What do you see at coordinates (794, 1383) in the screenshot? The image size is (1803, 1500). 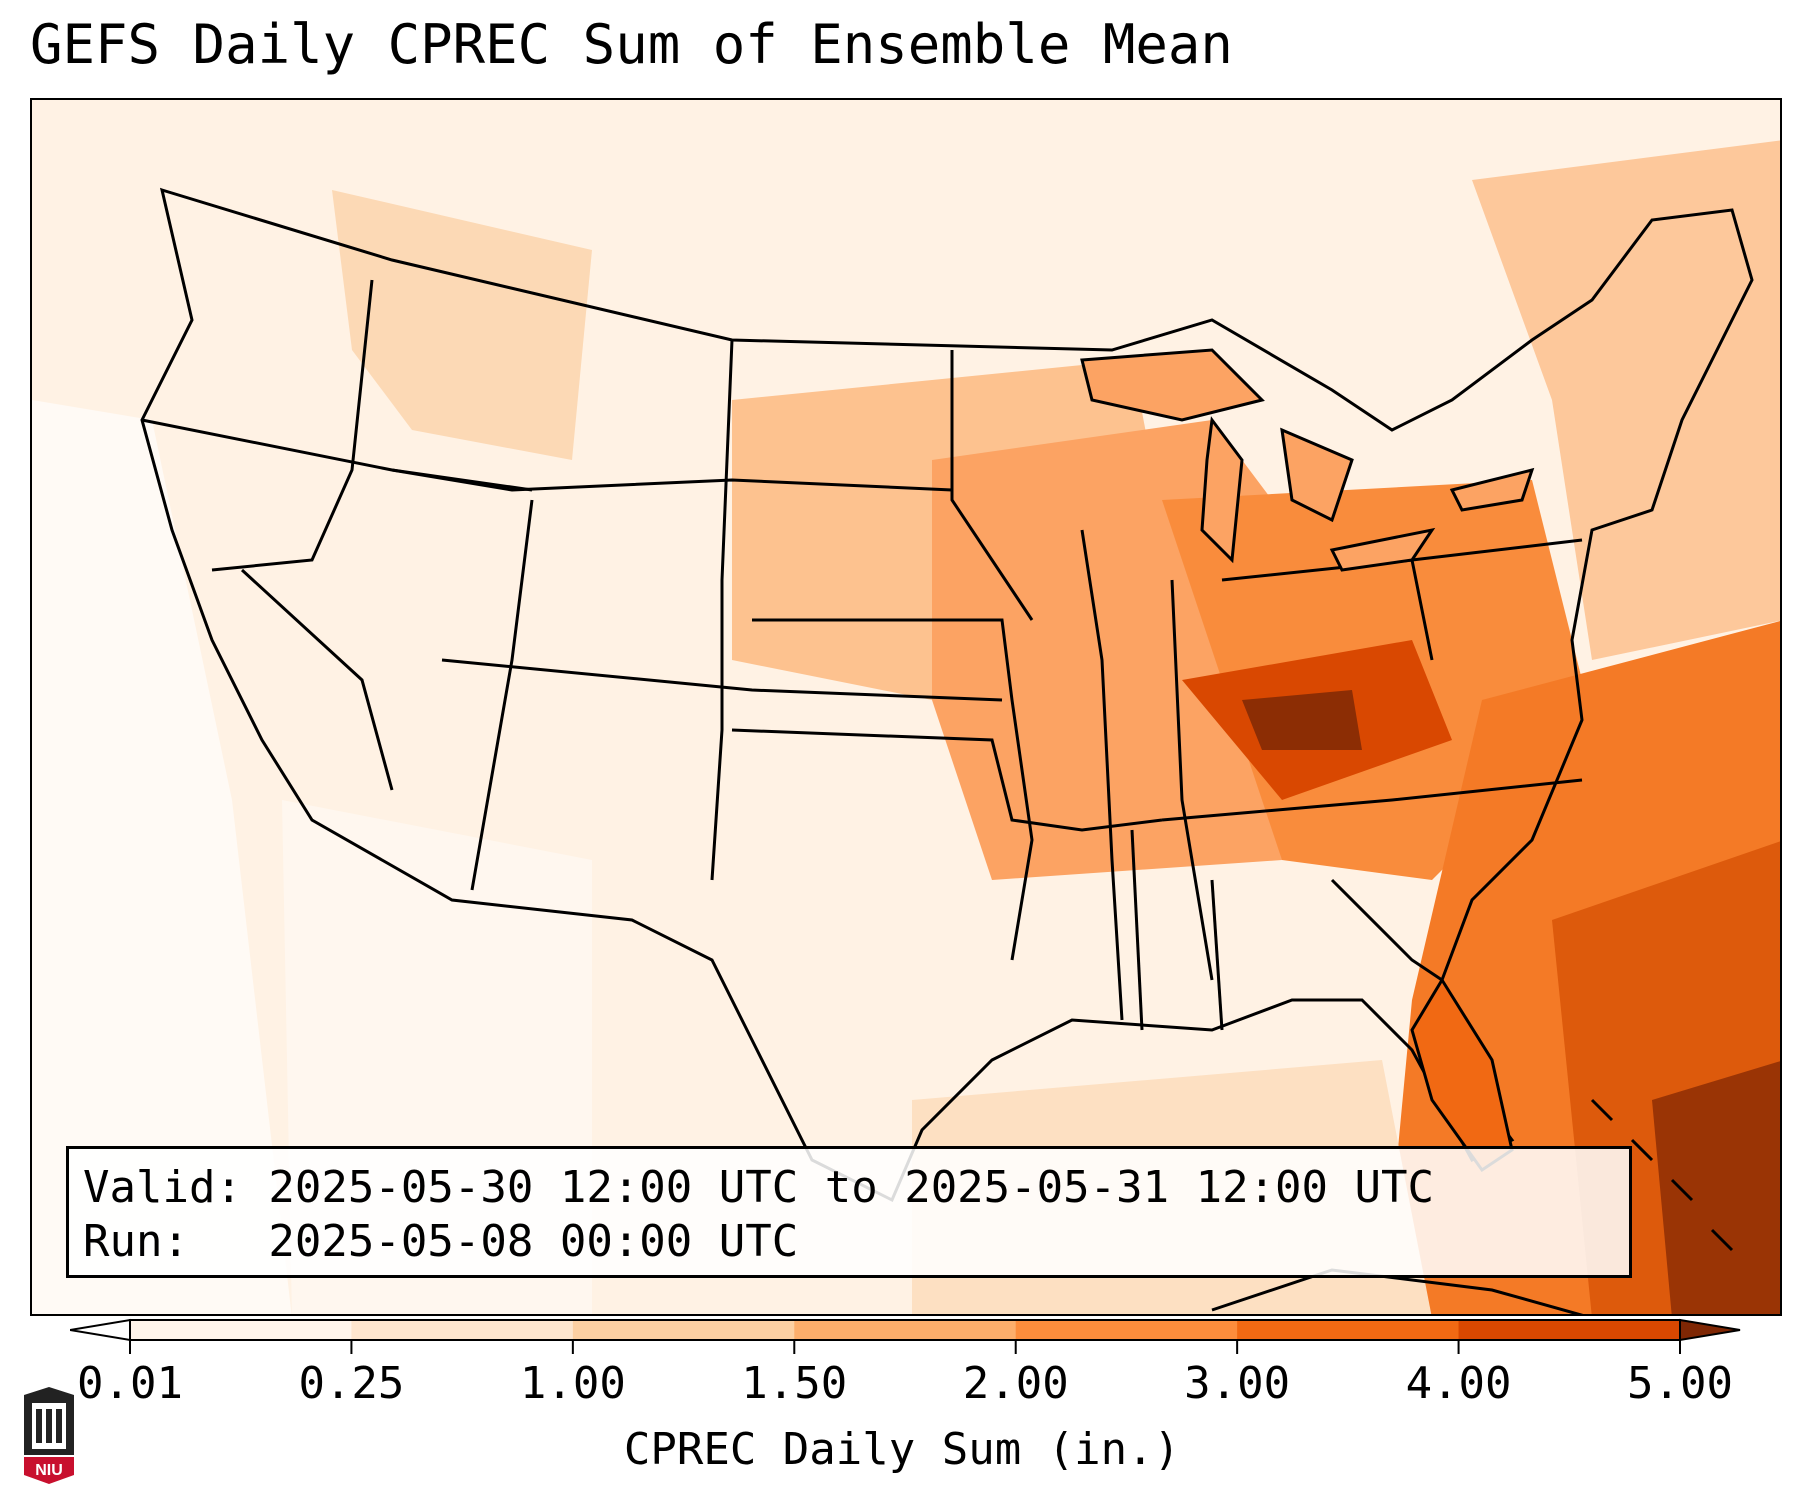 I see `colorbar-tick-label: 1.50` at bounding box center [794, 1383].